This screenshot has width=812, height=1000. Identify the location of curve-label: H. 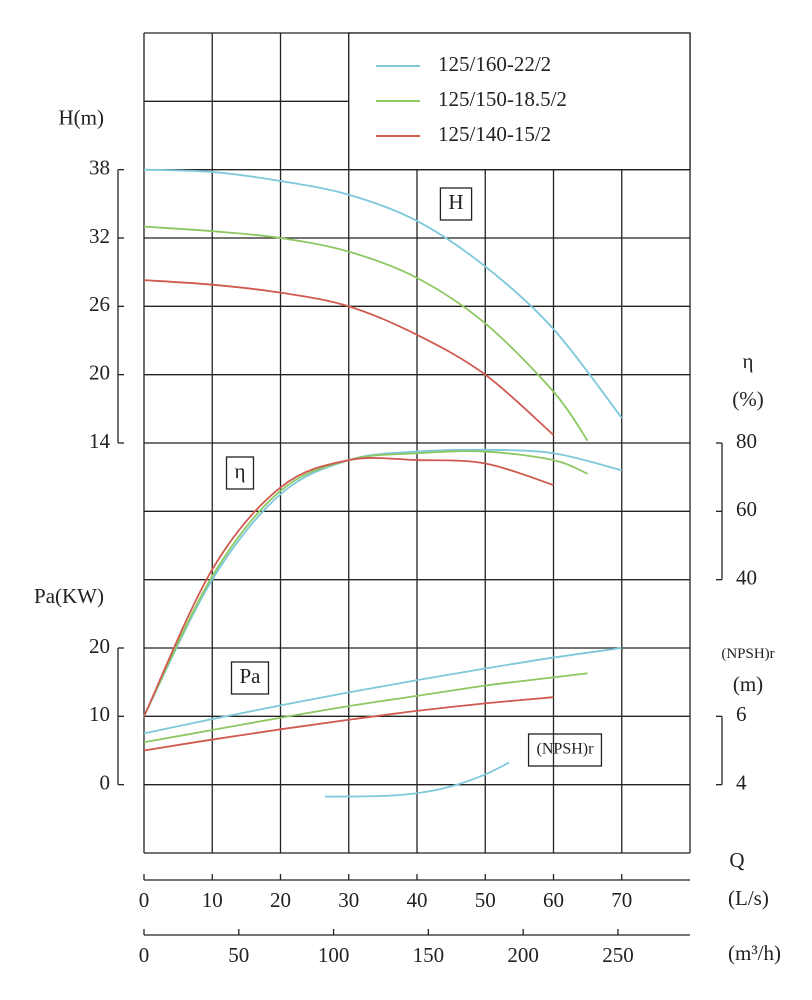
(455, 202).